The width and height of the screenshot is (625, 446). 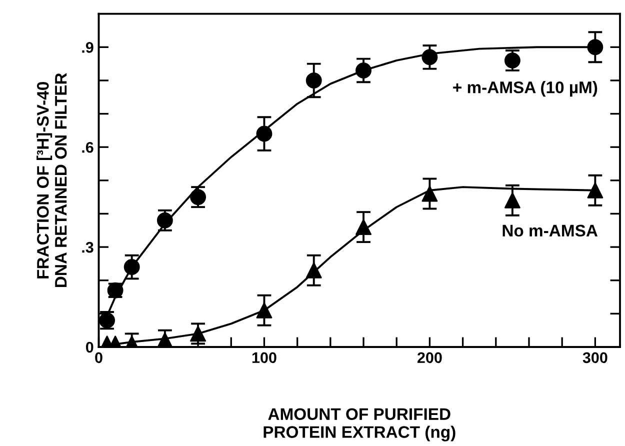 What do you see at coordinates (264, 358) in the screenshot?
I see `x-tick-label: 100` at bounding box center [264, 358].